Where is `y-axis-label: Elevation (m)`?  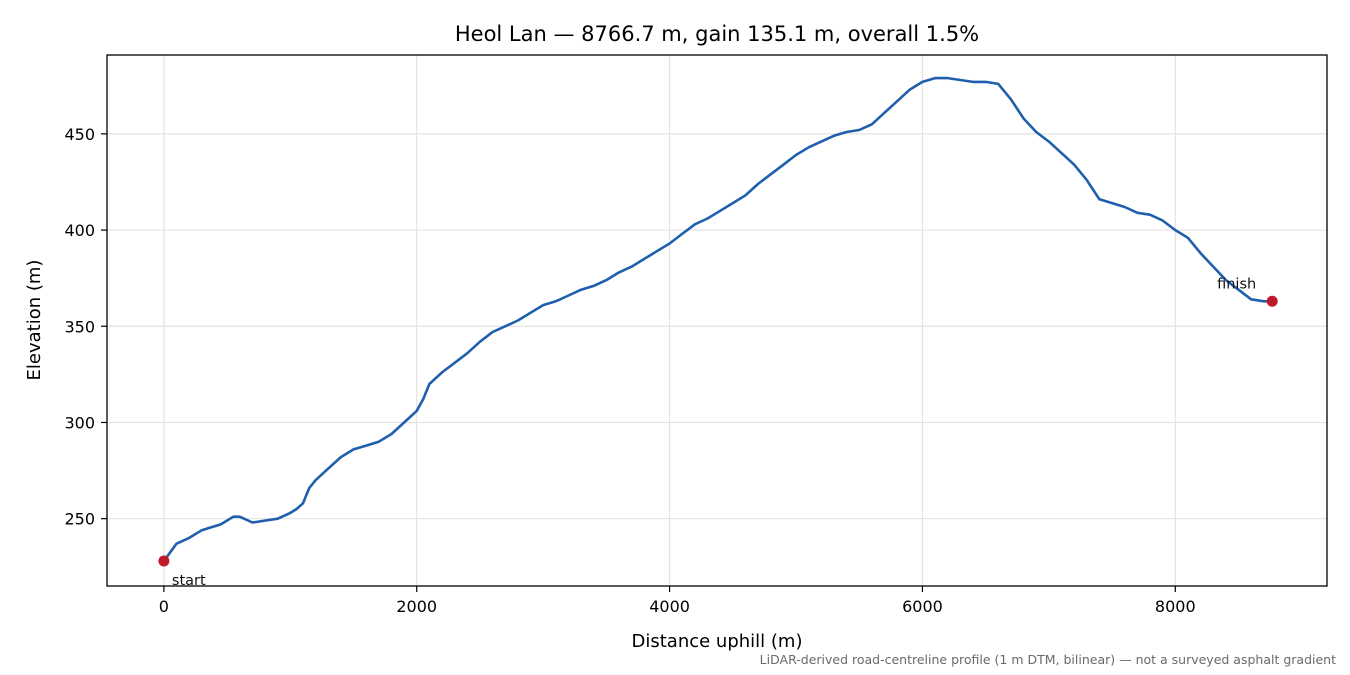
y-axis-label: Elevation (m) is located at coordinates (34, 320).